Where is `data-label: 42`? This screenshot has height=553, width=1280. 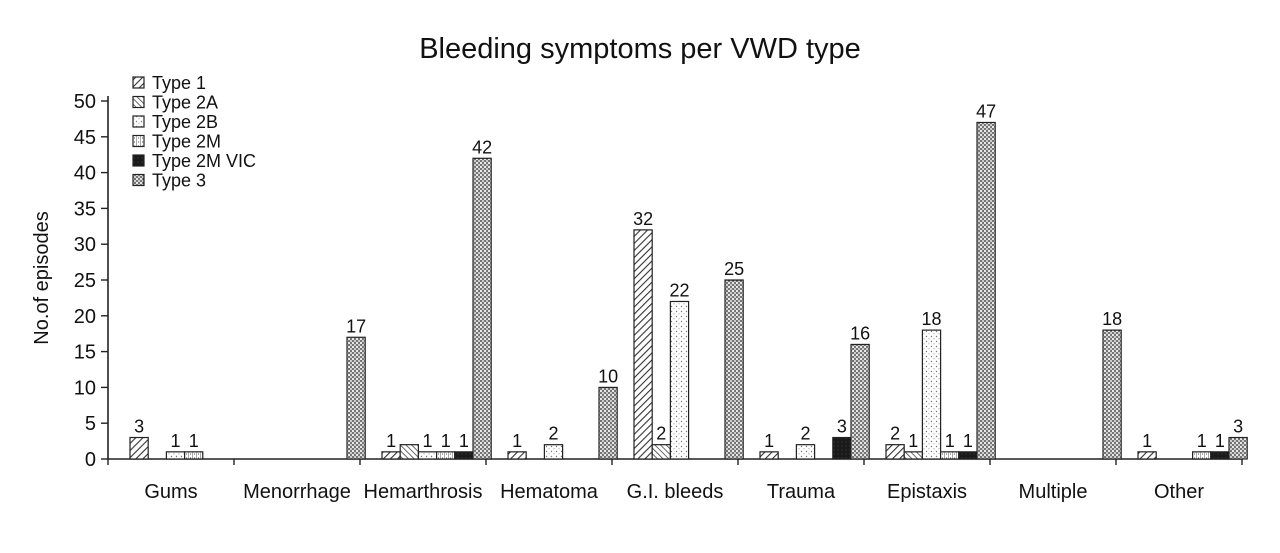 data-label: 42 is located at coordinates (482, 147).